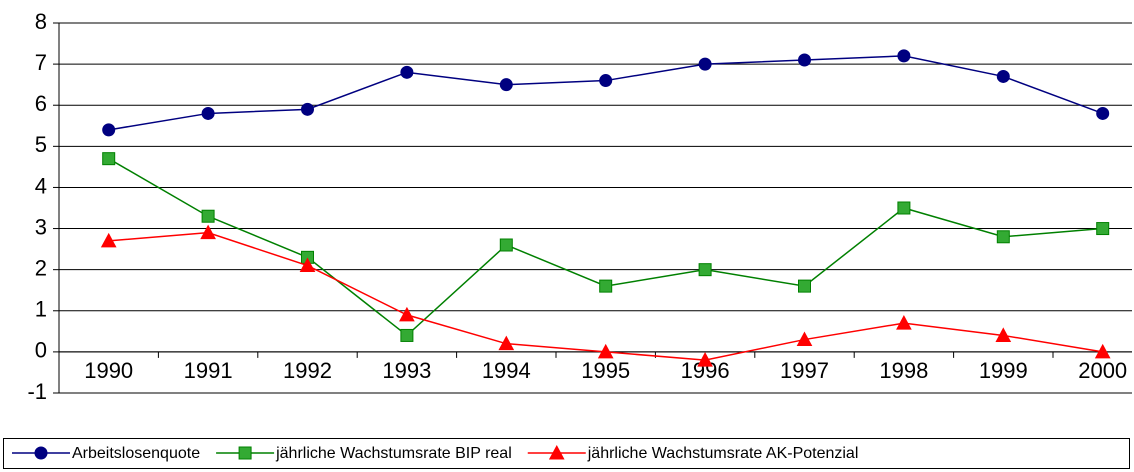 This screenshot has height=472, width=1134. Describe the element at coordinates (41, 309) in the screenshot. I see `y-tick-label: 1` at that location.